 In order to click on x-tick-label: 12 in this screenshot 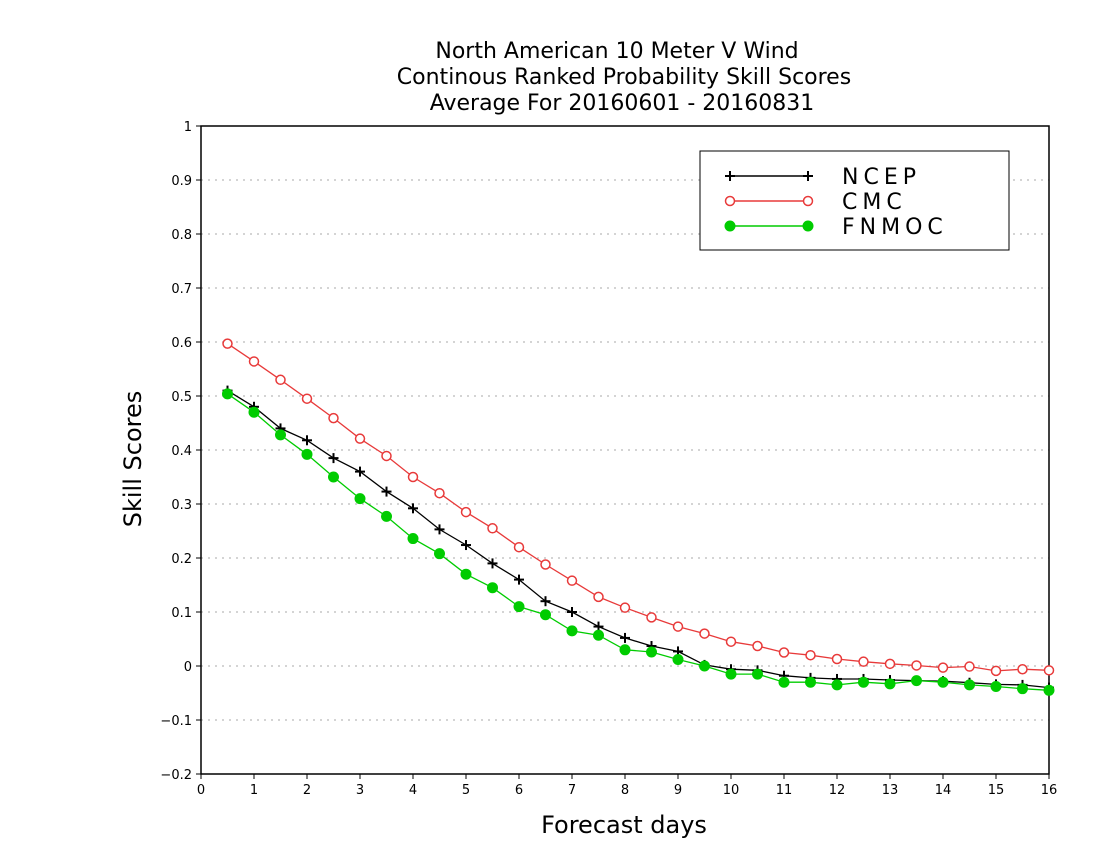, I will do `click(837, 790)`.